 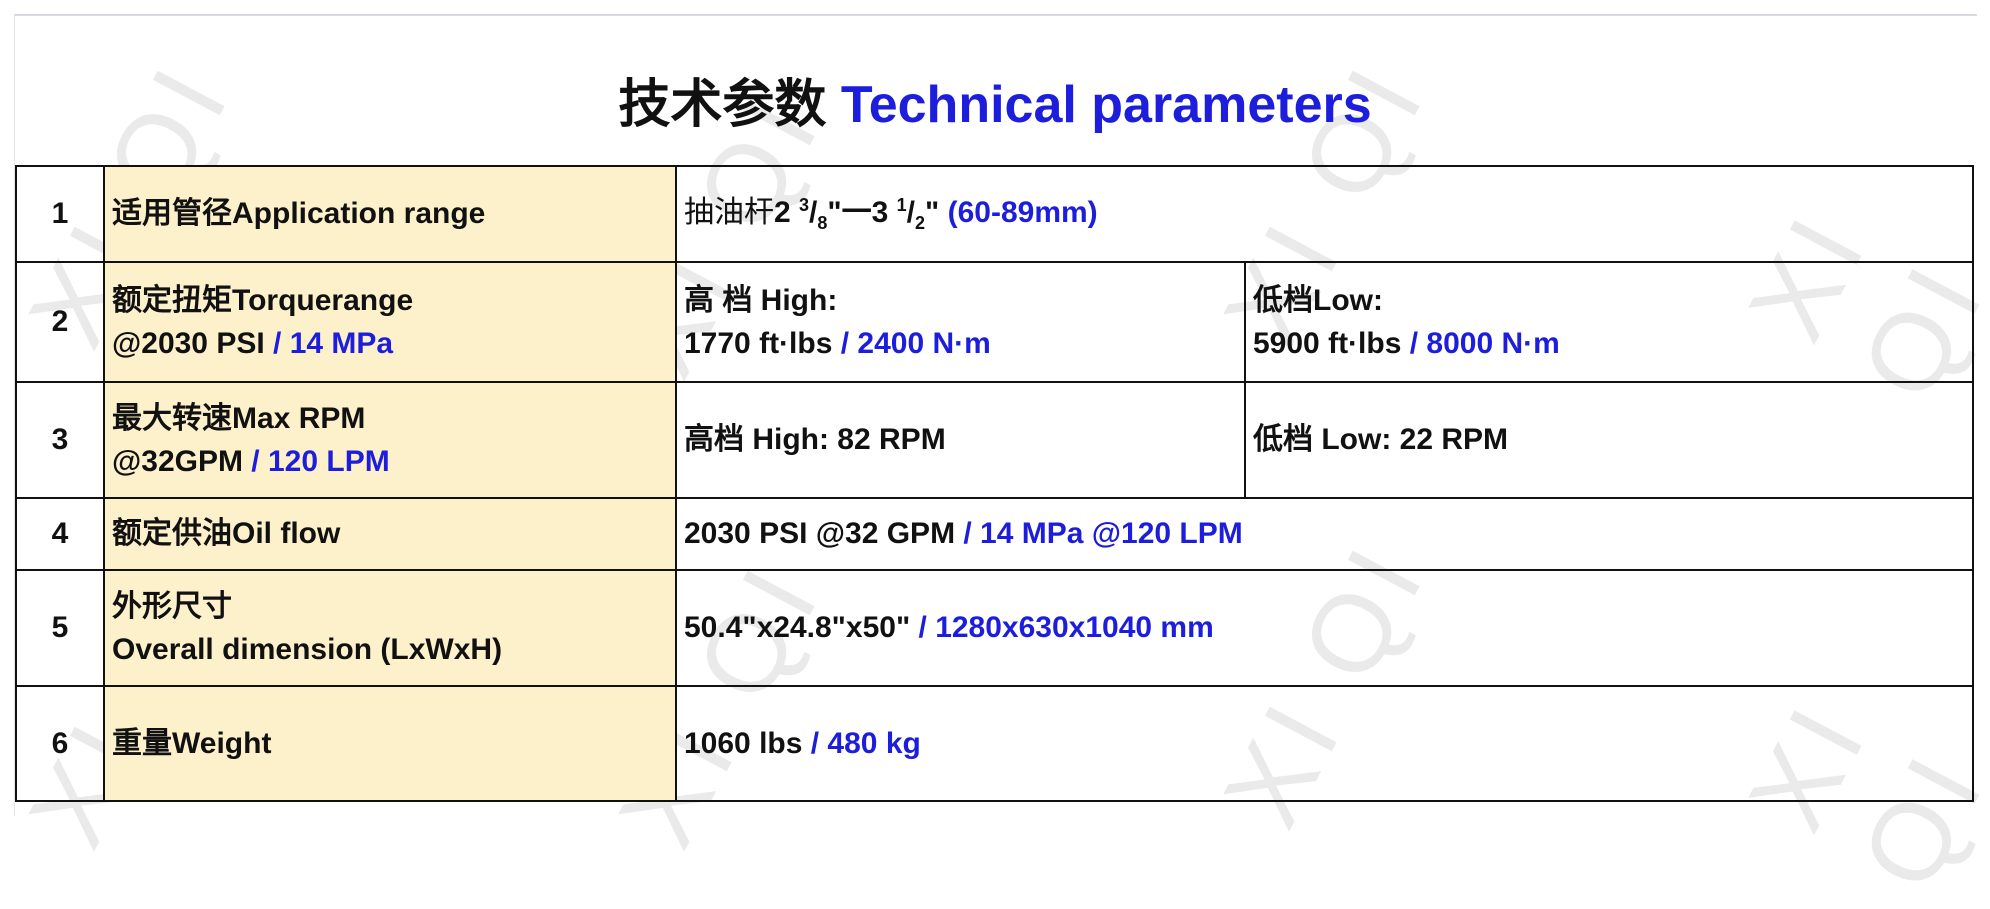 What do you see at coordinates (390, 743) in the screenshot?
I see `row-label: 重量Weight` at bounding box center [390, 743].